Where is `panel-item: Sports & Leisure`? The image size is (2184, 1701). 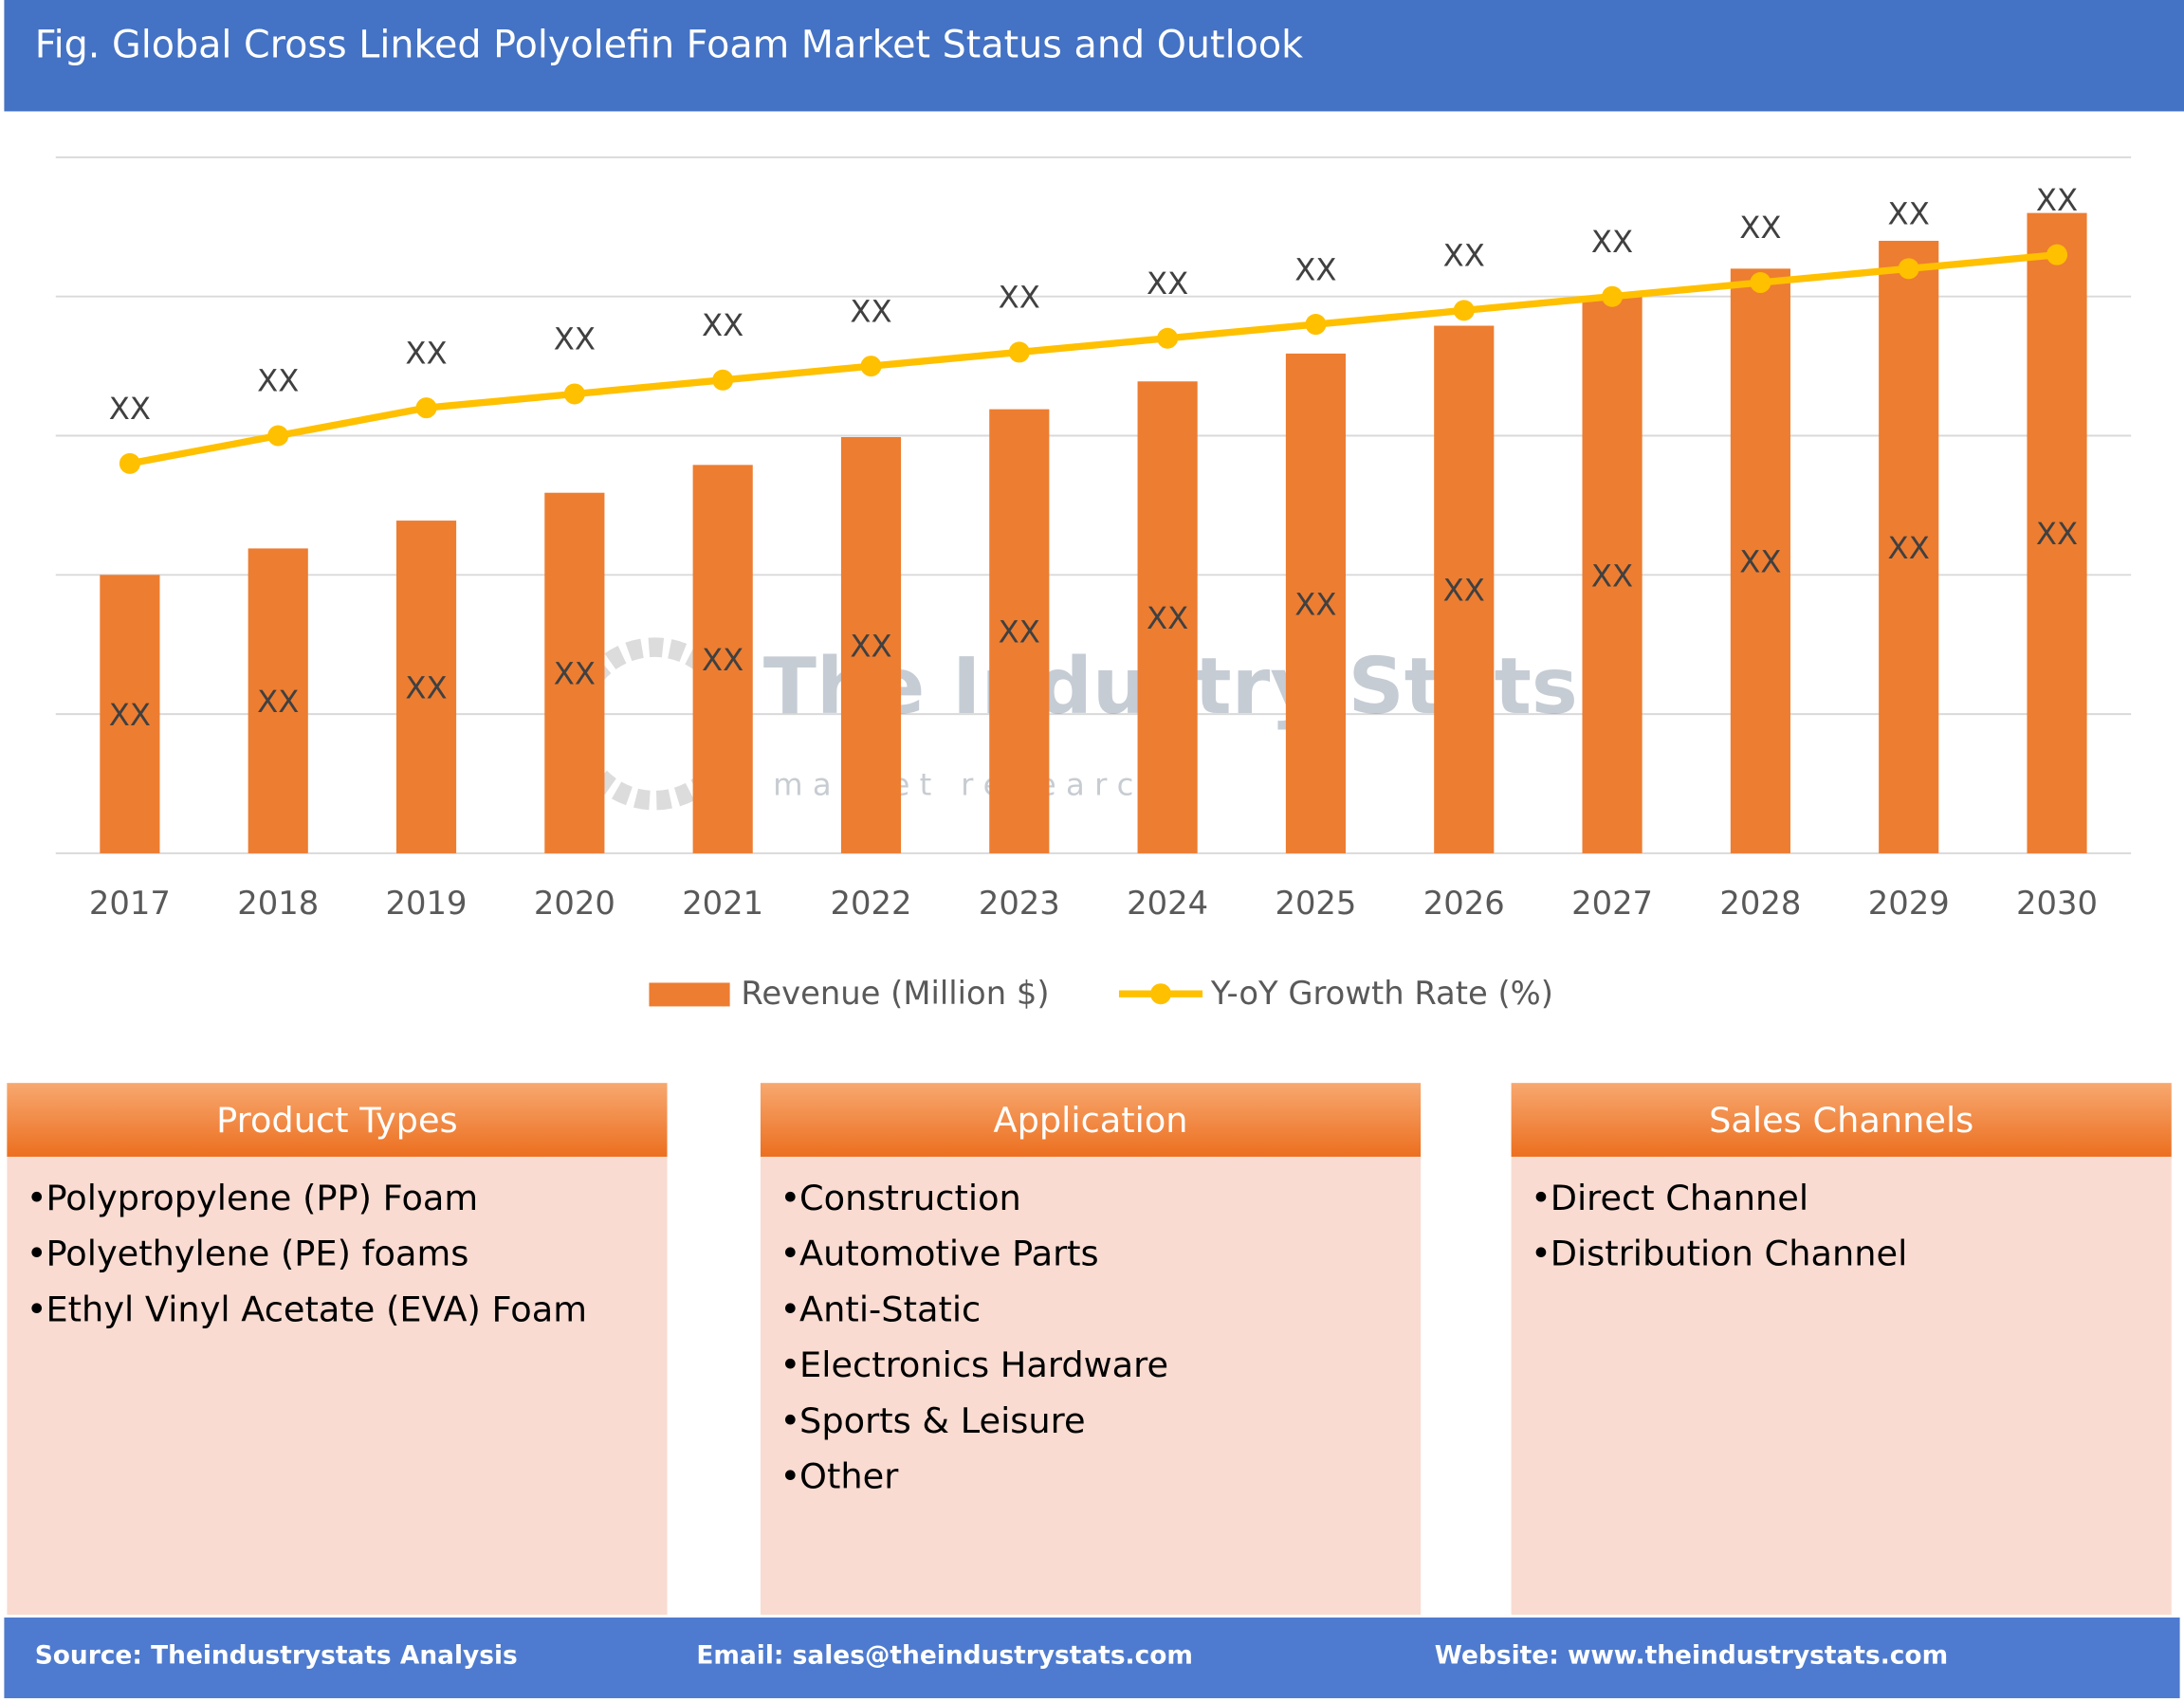 panel-item: Sports & Leisure is located at coordinates (943, 1421).